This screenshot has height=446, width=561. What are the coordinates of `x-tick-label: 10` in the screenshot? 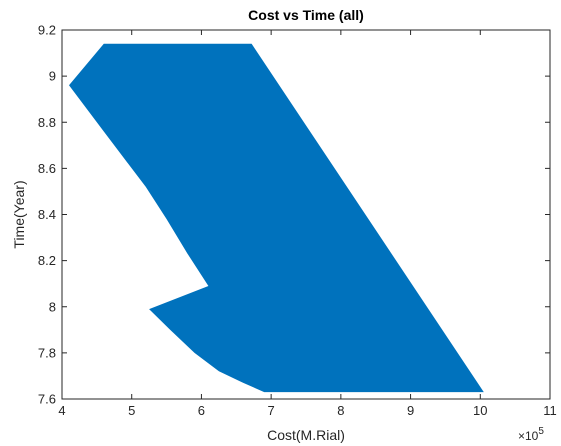 It's located at (480, 410).